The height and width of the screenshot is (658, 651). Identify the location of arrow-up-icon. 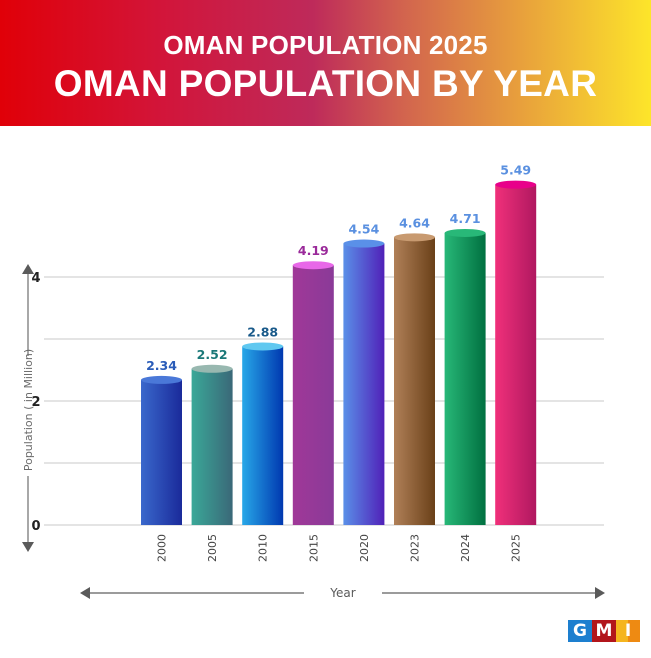
(28, 269).